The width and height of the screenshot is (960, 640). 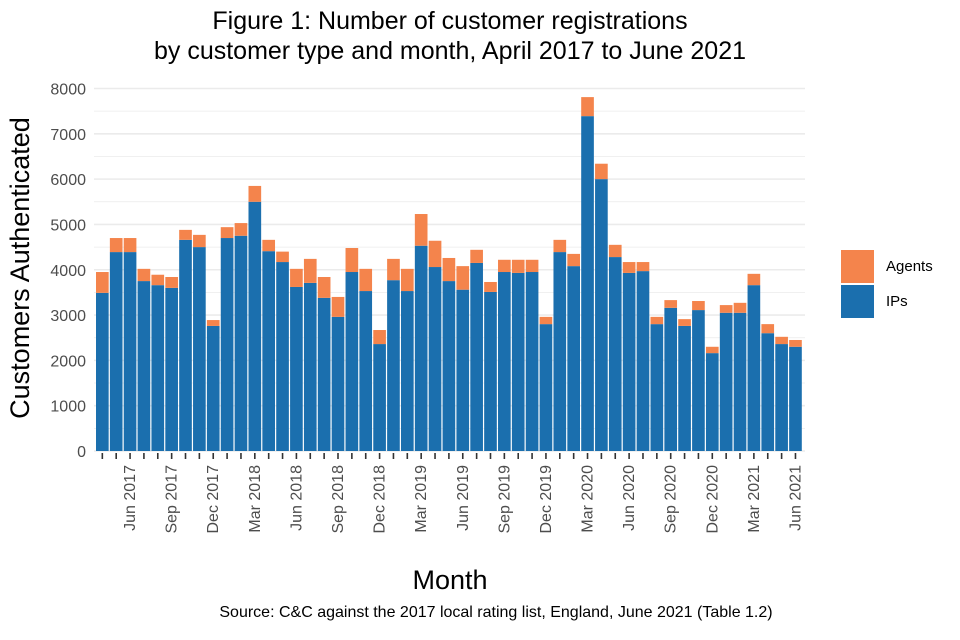 I want to click on legend-item-ips: IPs, so click(x=887, y=301).